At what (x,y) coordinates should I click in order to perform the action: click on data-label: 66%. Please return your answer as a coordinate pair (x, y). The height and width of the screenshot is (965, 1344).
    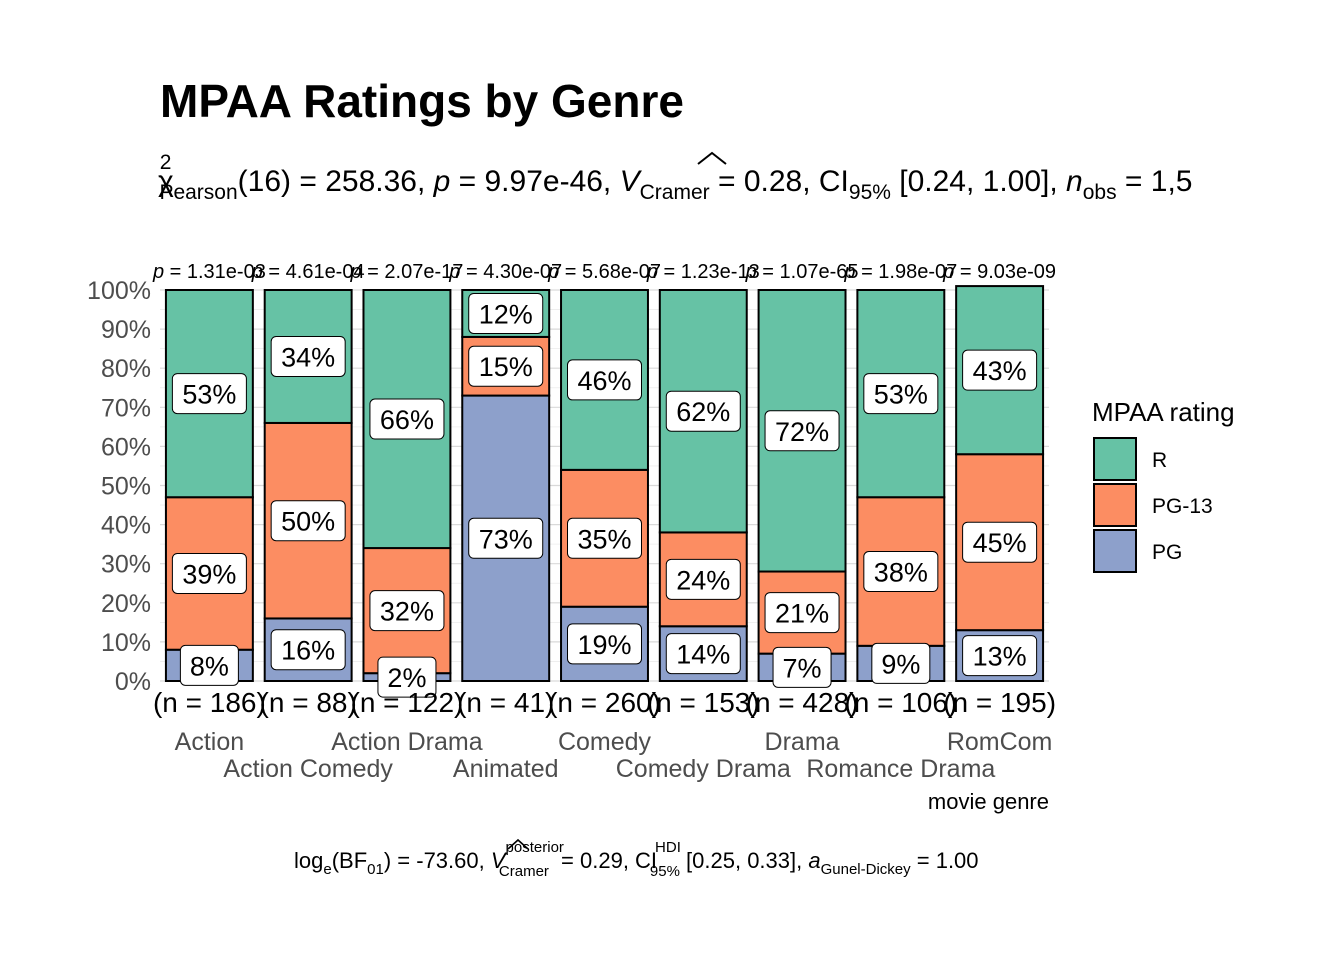
    Looking at the image, I should click on (407, 420).